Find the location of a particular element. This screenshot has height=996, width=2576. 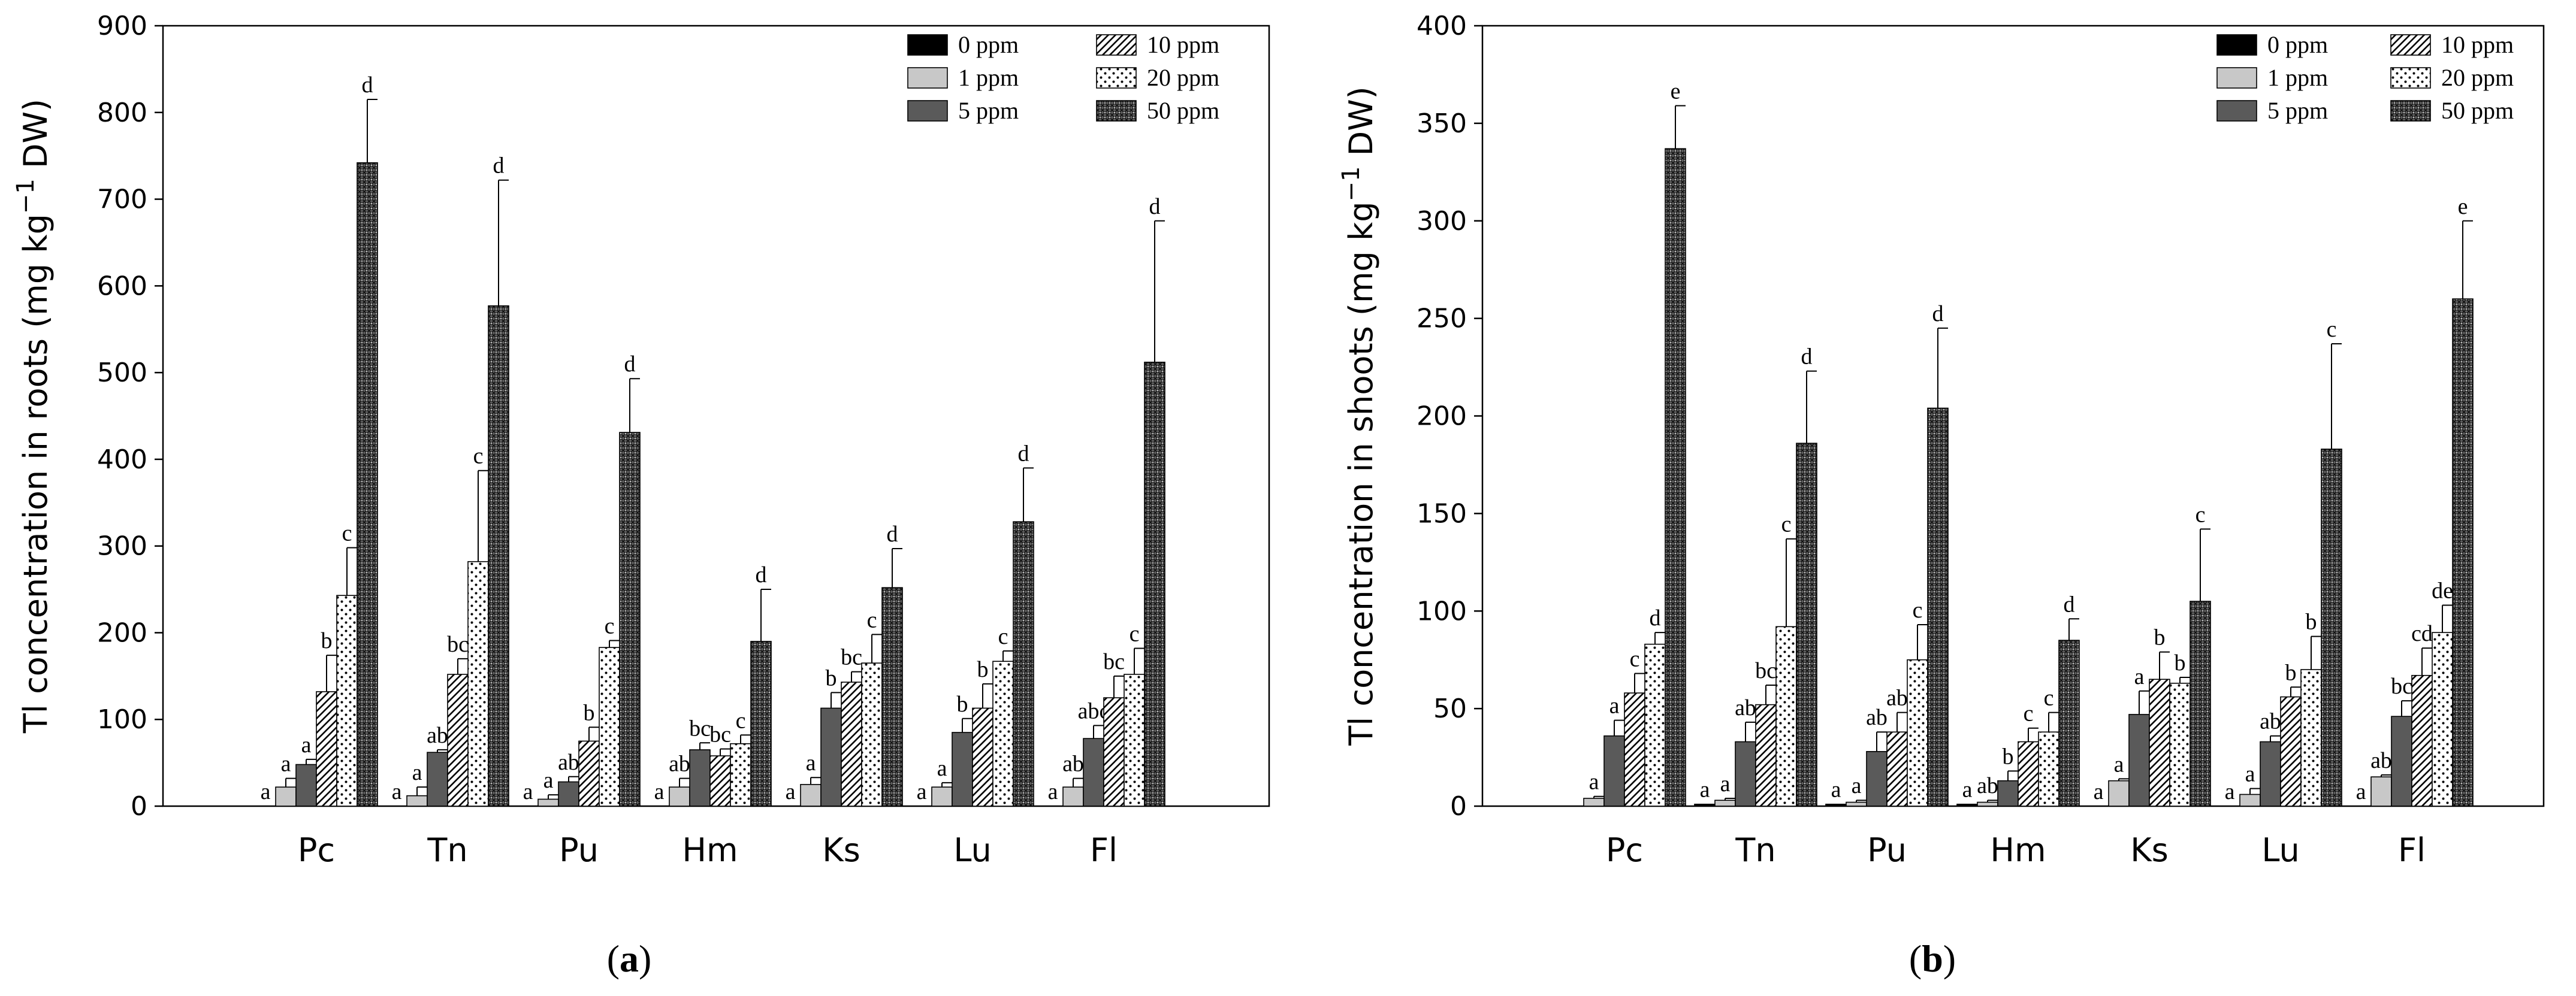

y-tick-label: 800 is located at coordinates (122, 113).